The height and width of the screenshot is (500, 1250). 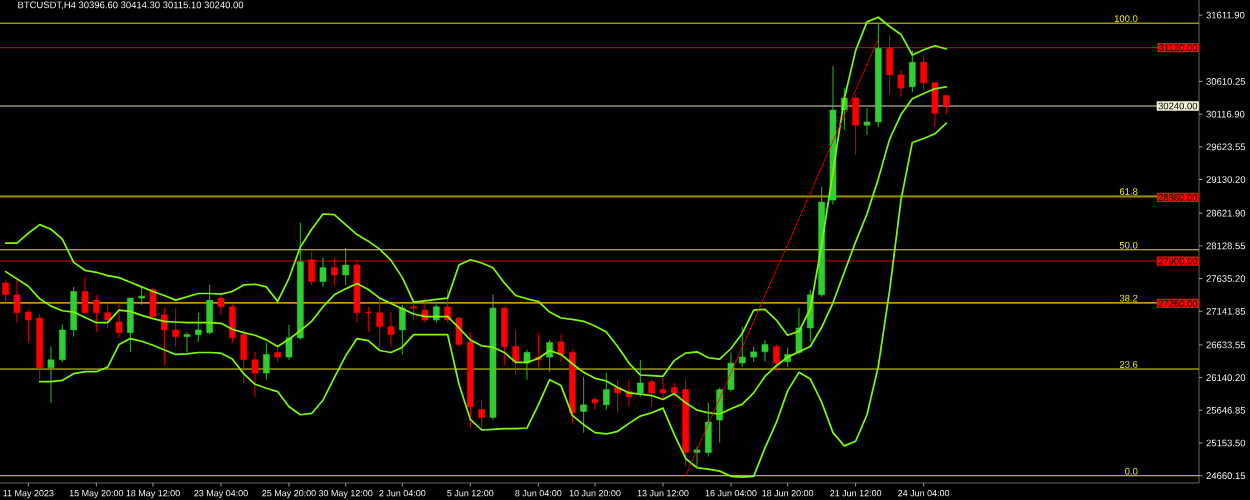 What do you see at coordinates (663, 493) in the screenshot?
I see `x-tick-label: 13 Jun 12:00` at bounding box center [663, 493].